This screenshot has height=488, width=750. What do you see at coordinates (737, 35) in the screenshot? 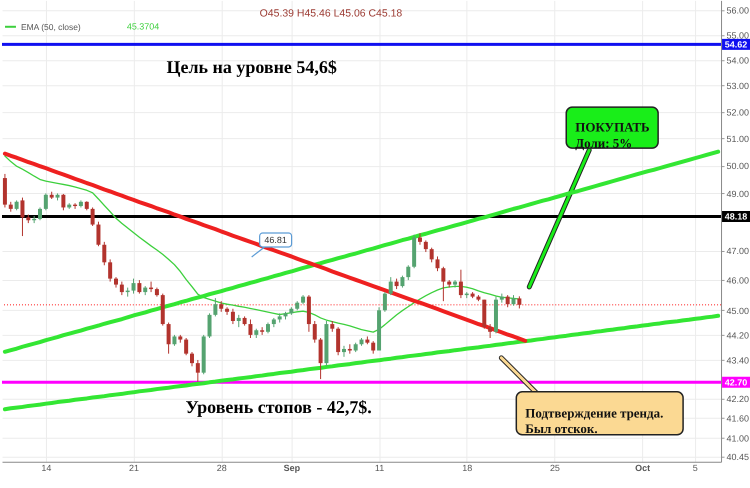
I see `y-tick-label: 55.00` at bounding box center [737, 35].